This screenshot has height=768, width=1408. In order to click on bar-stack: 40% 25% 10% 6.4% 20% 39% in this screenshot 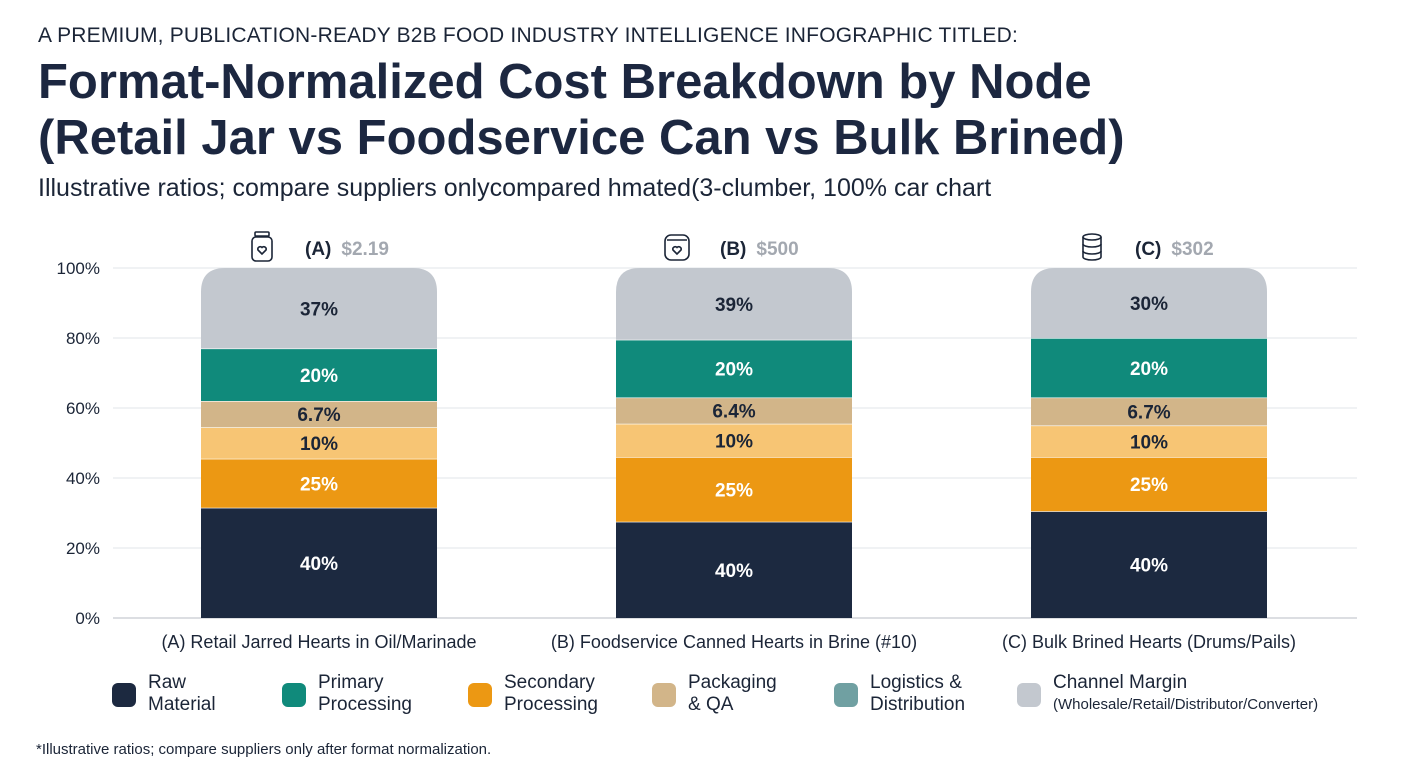, I will do `click(734, 443)`.